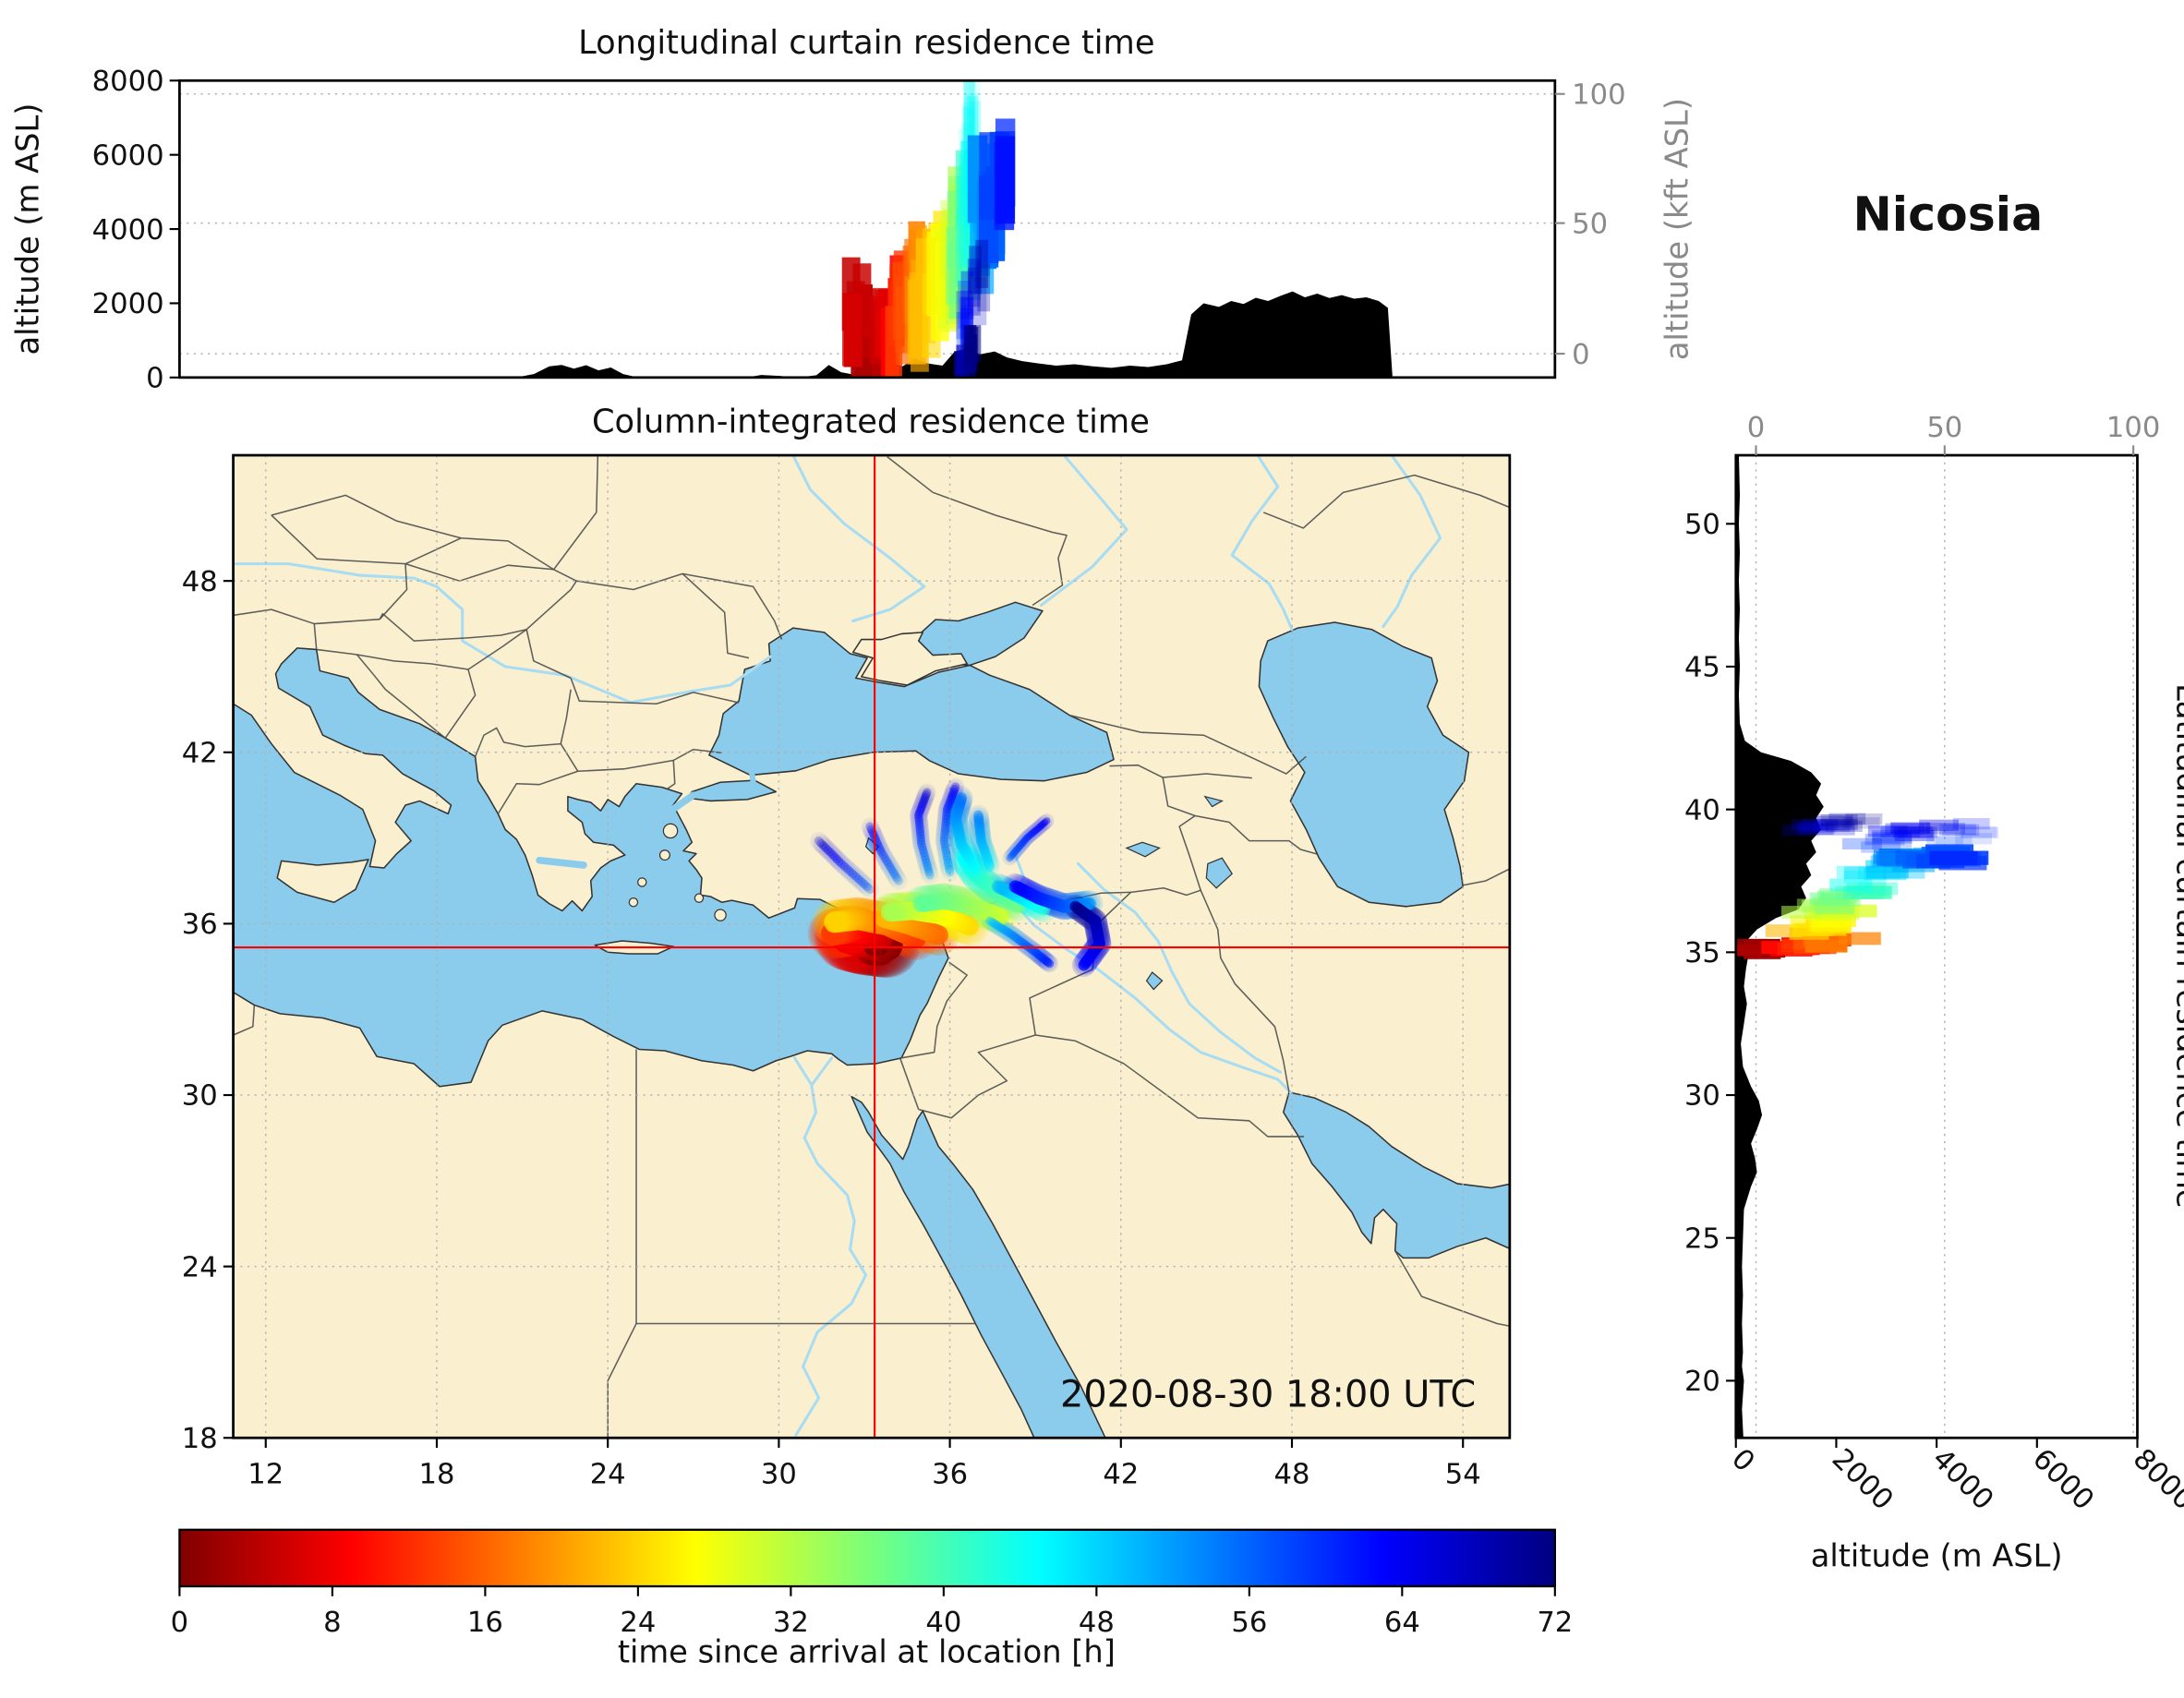  Describe the element at coordinates (485, 1623) in the screenshot. I see `svg-text: 16` at that location.